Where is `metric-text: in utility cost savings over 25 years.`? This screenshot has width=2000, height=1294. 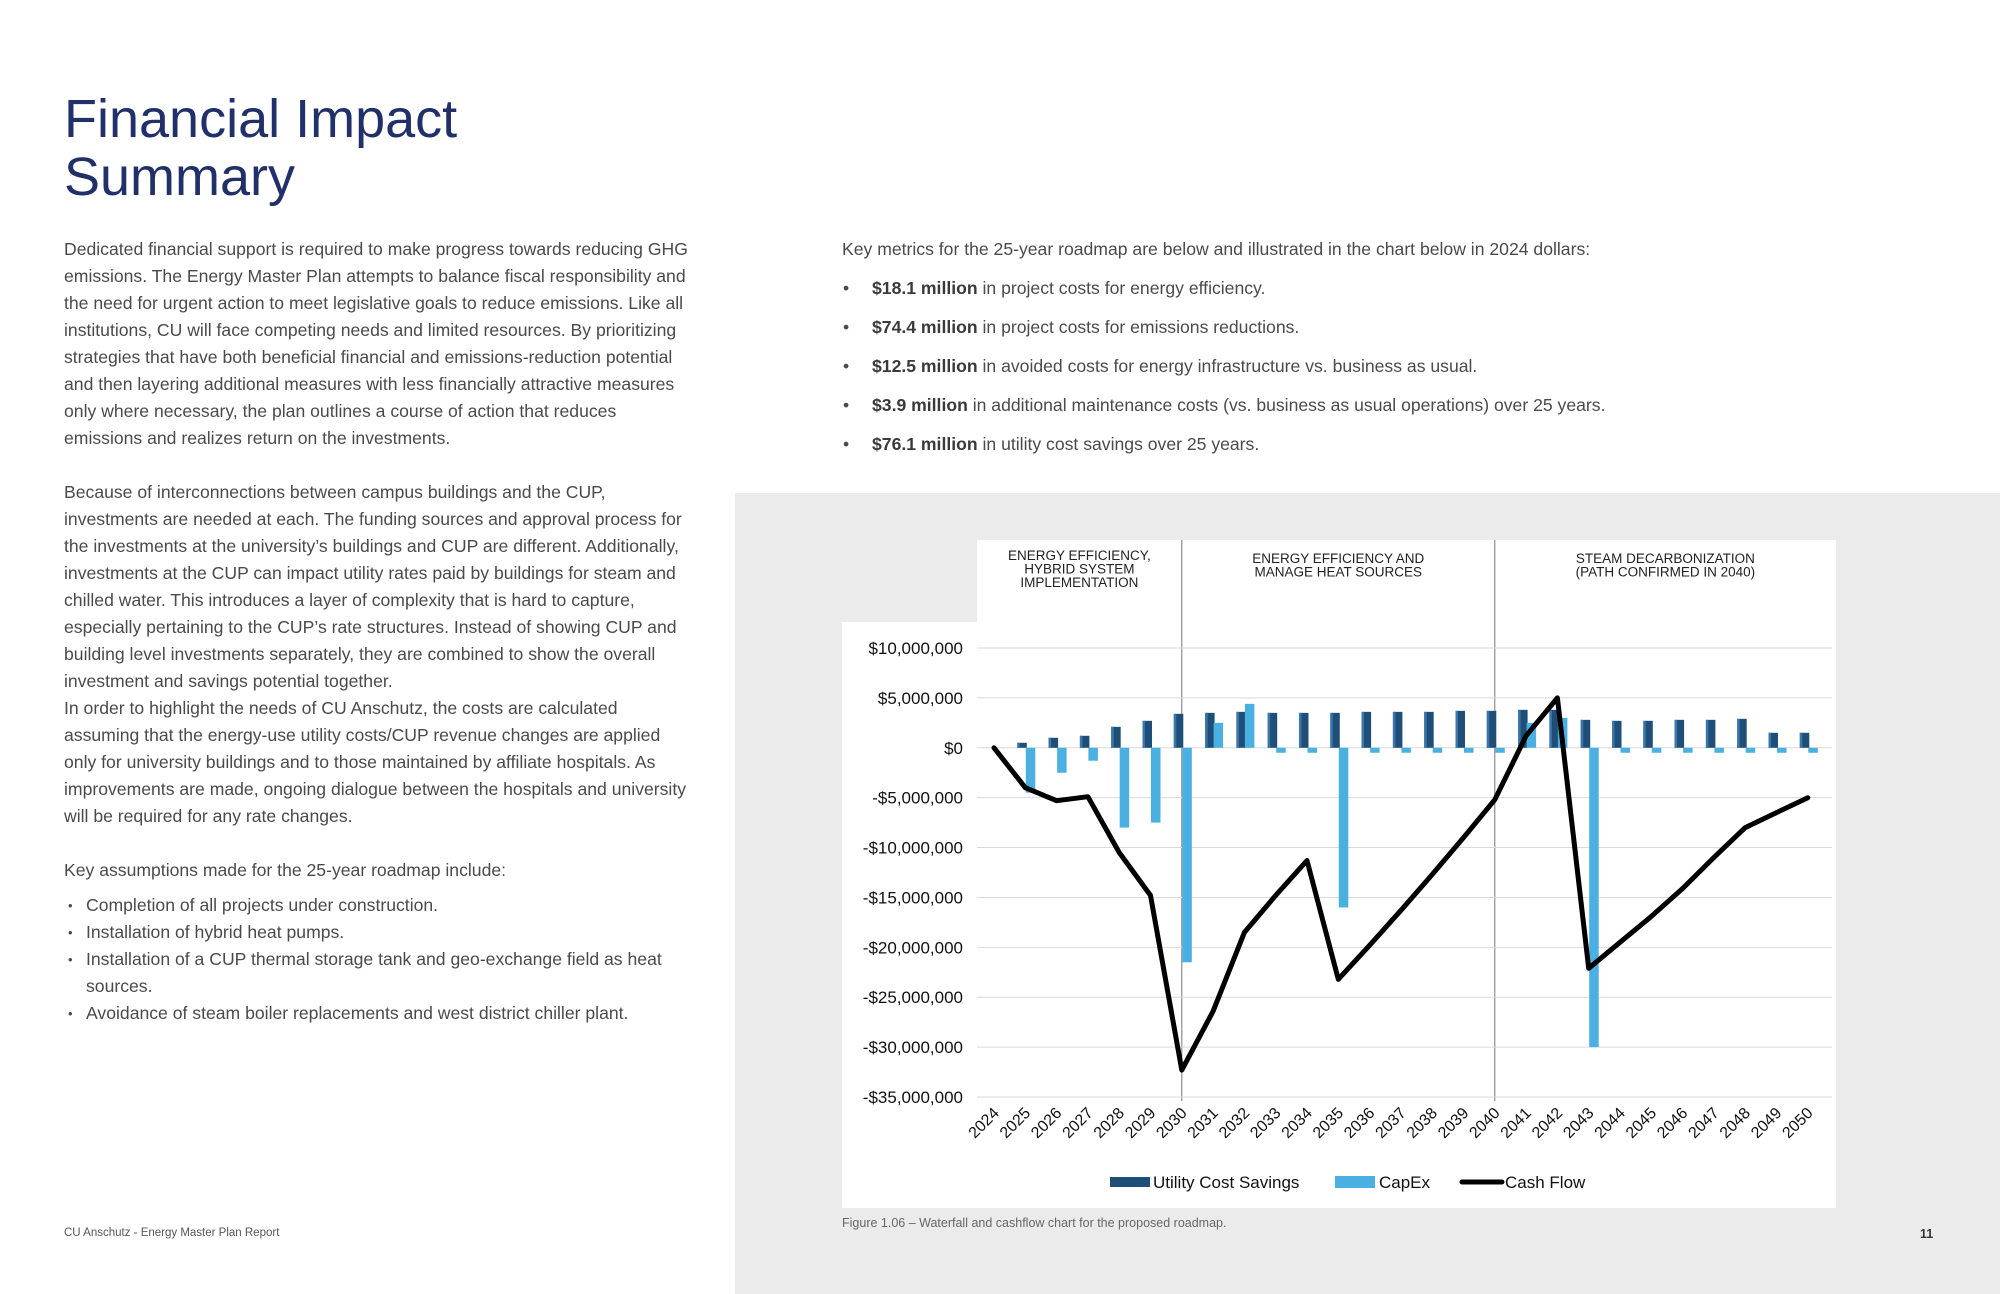
metric-text: in utility cost savings over 25 years. is located at coordinates (1118, 444).